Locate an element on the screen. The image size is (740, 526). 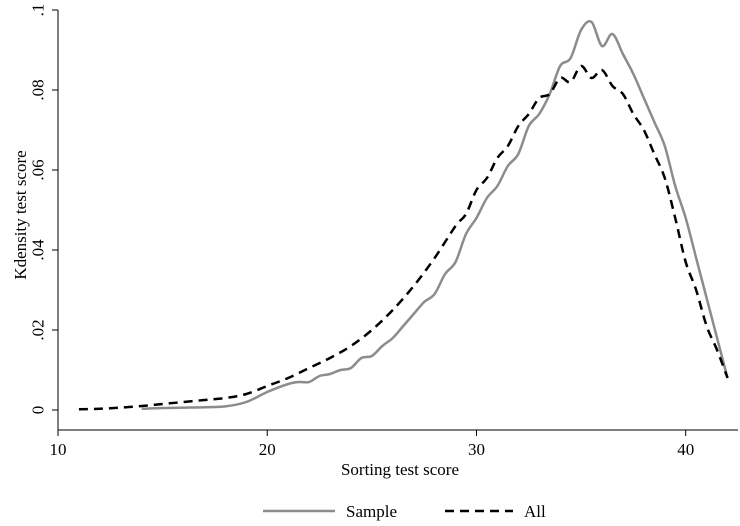
x-tick-label: 30 is located at coordinates (476, 449).